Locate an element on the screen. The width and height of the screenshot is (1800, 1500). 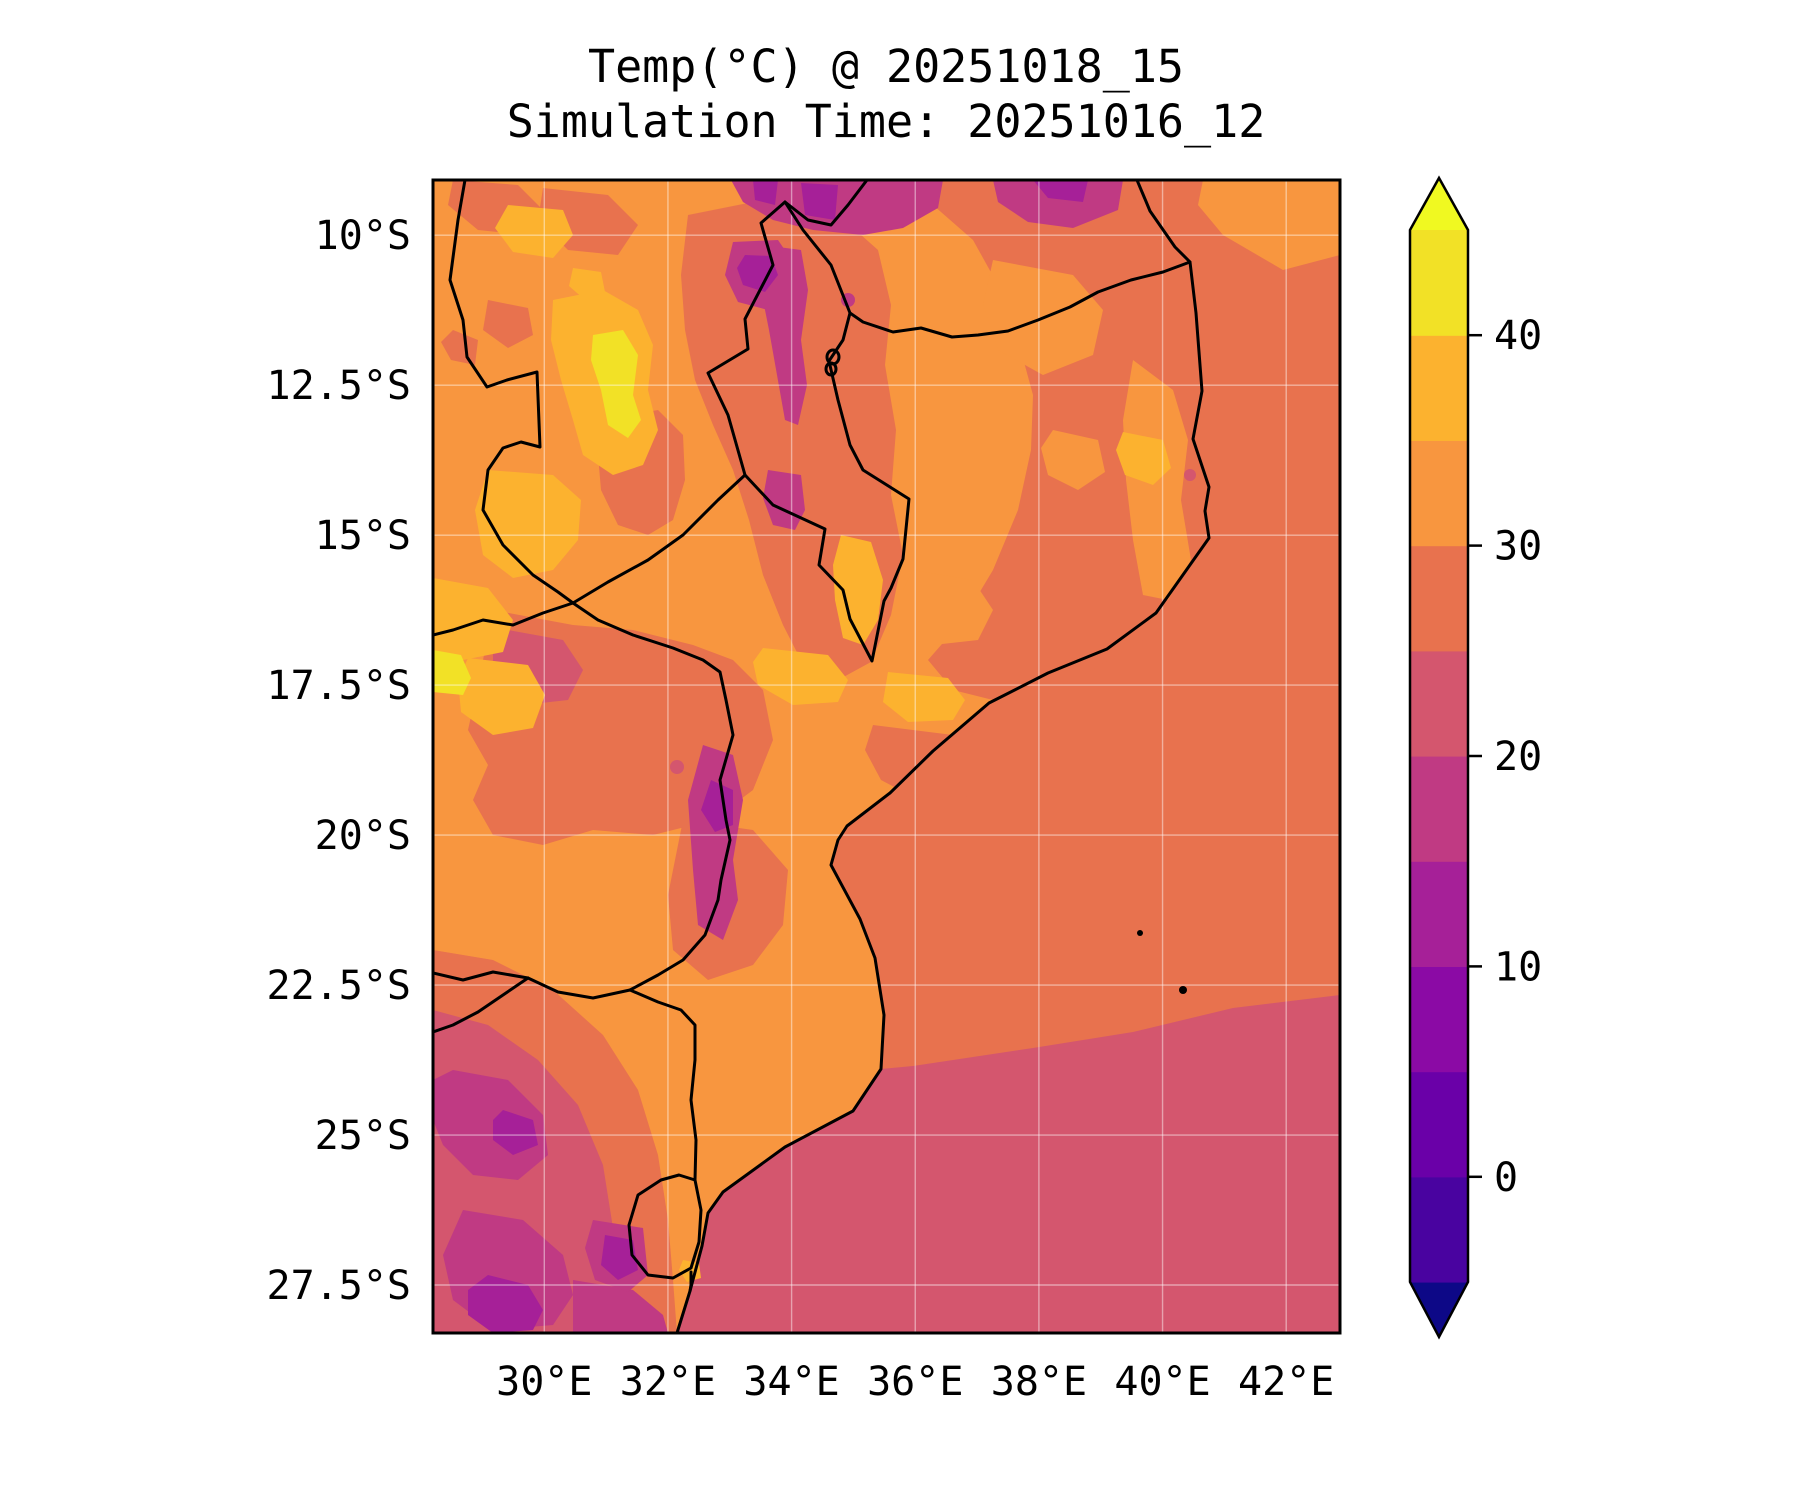
border-eswatini is located at coordinates (665, 1226).